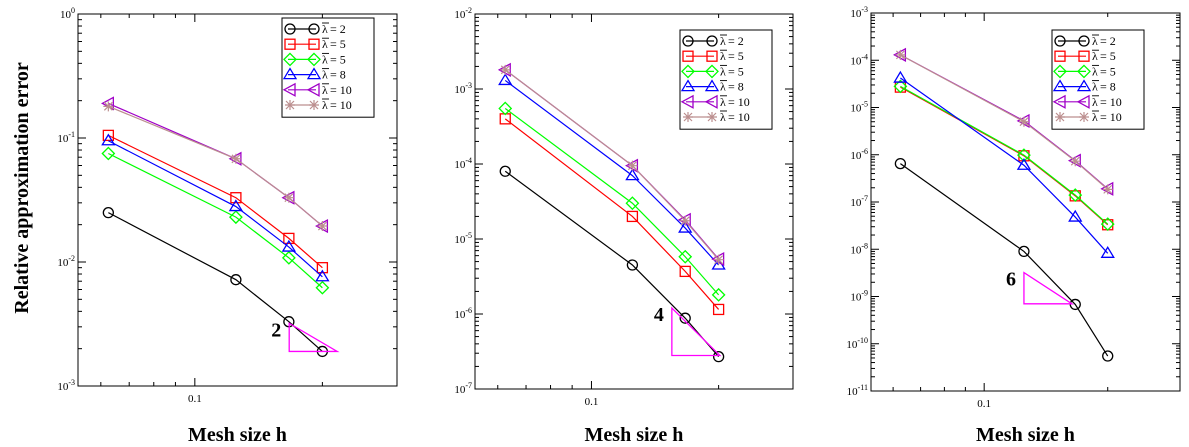  I want to click on x-axis-title: Mesh size h, so click(1025, 435).